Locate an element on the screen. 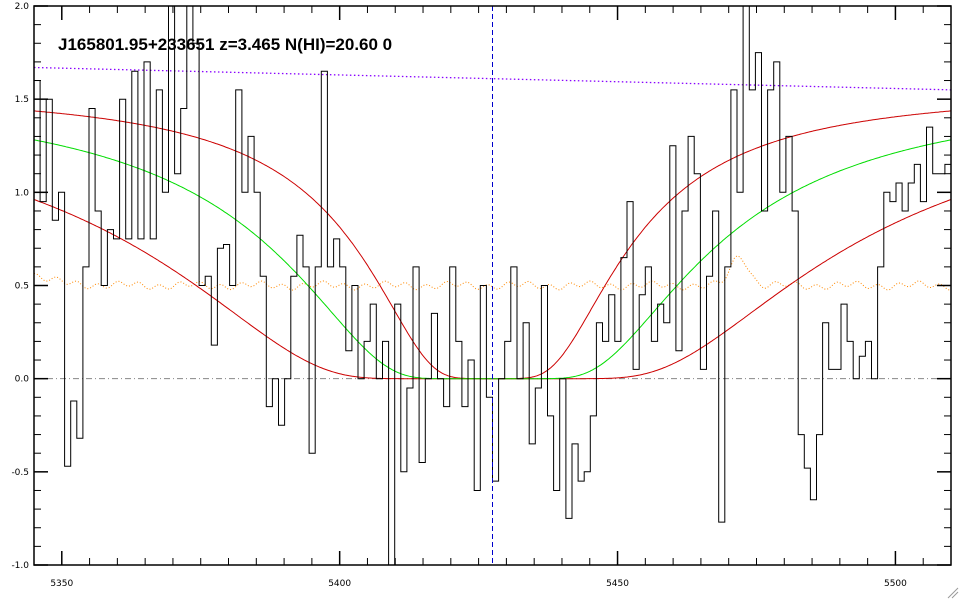  x-tick-label: 5400 is located at coordinates (339, 584).